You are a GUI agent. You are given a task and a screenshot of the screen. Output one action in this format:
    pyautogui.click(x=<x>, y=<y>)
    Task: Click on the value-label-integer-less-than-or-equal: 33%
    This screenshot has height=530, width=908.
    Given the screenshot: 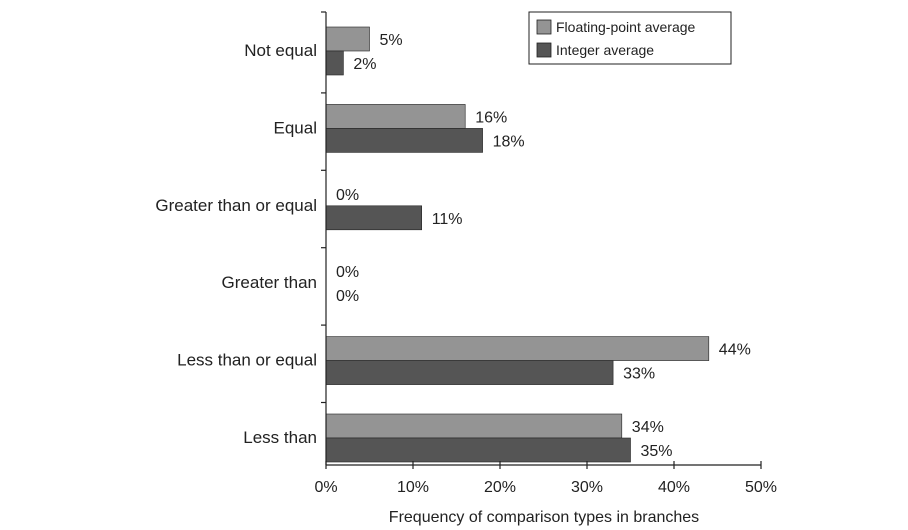 What is the action you would take?
    pyautogui.click(x=639, y=374)
    